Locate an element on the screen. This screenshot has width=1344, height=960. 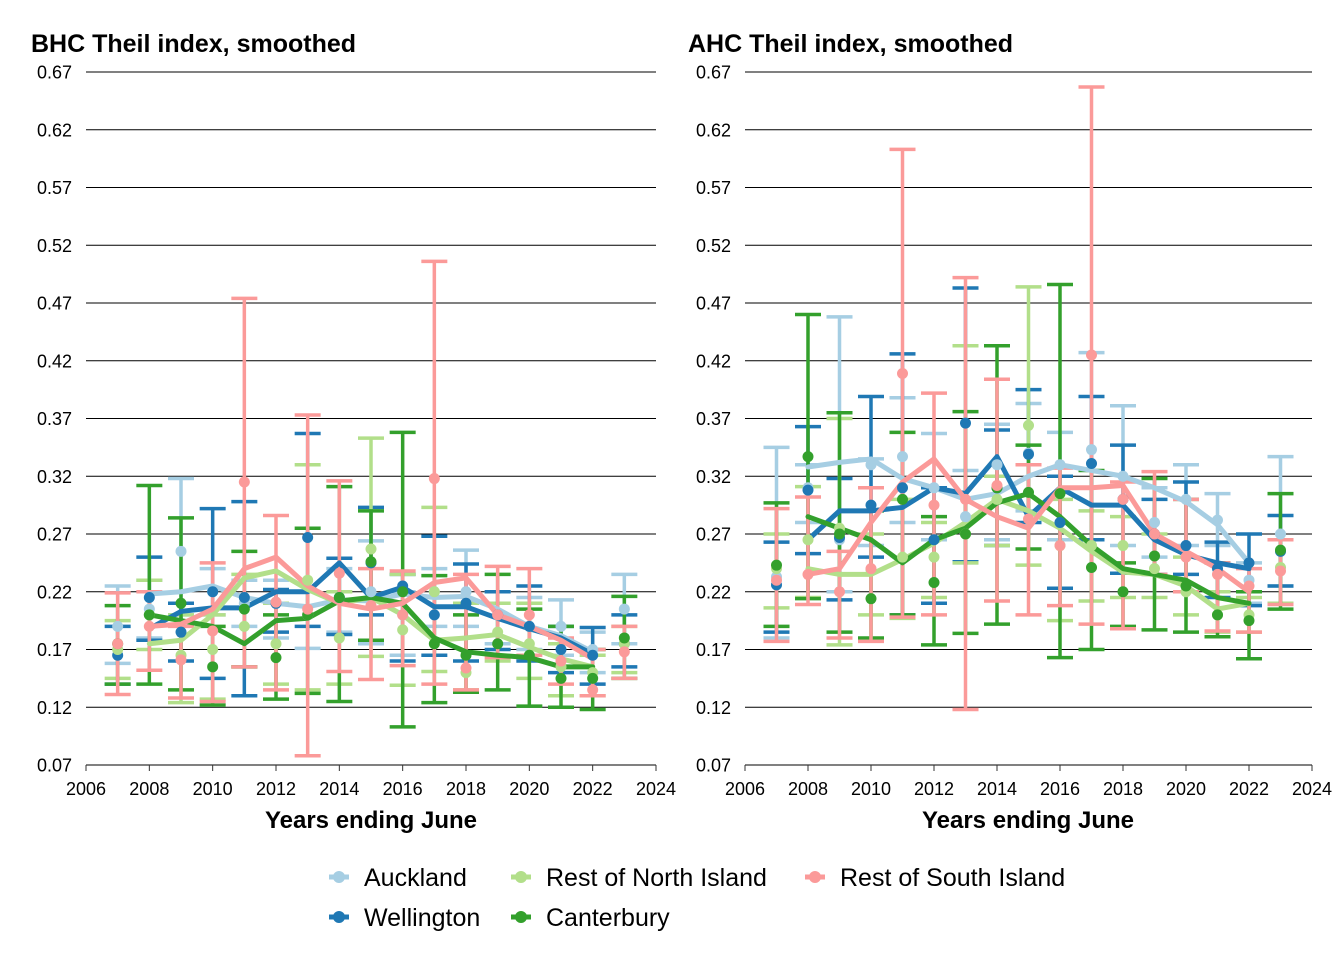
bhc-rest-of-north-island-point-2010 is located at coordinates (213, 649).